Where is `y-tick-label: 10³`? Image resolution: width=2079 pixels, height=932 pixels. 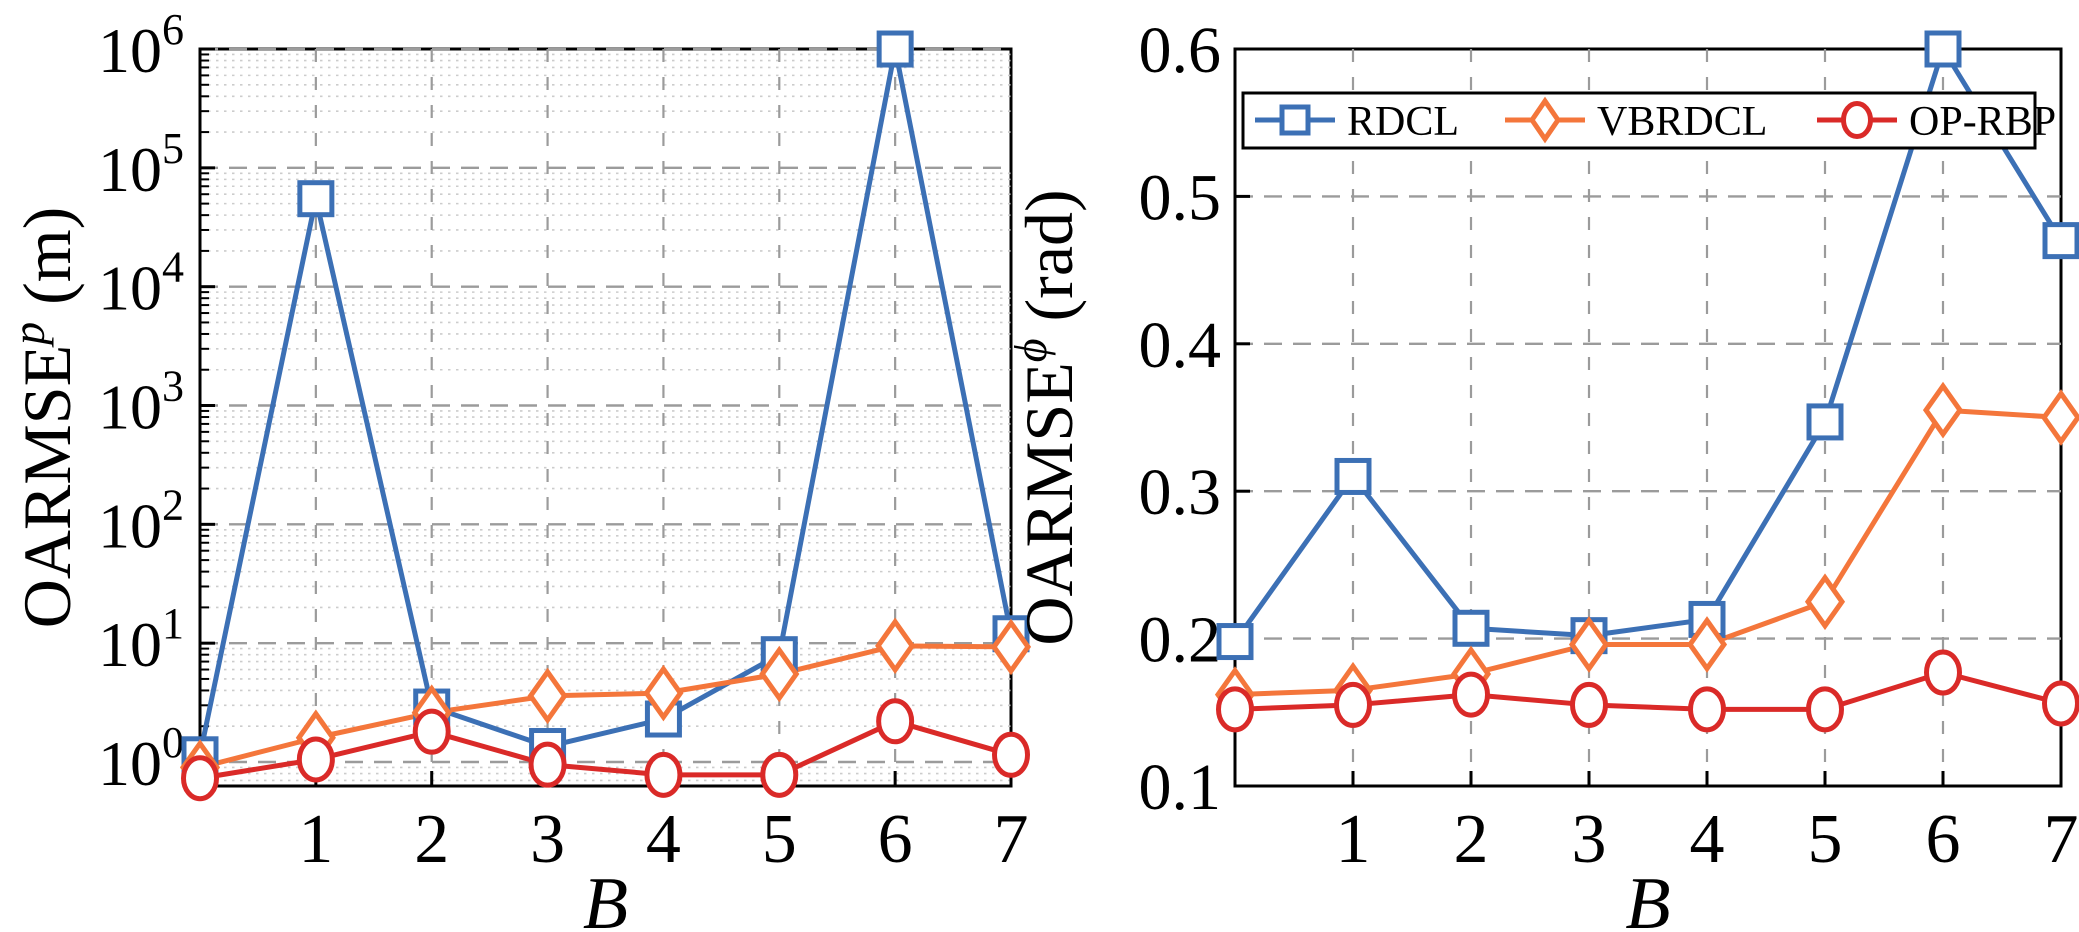
y-tick-label: 10³ is located at coordinates (141, 402).